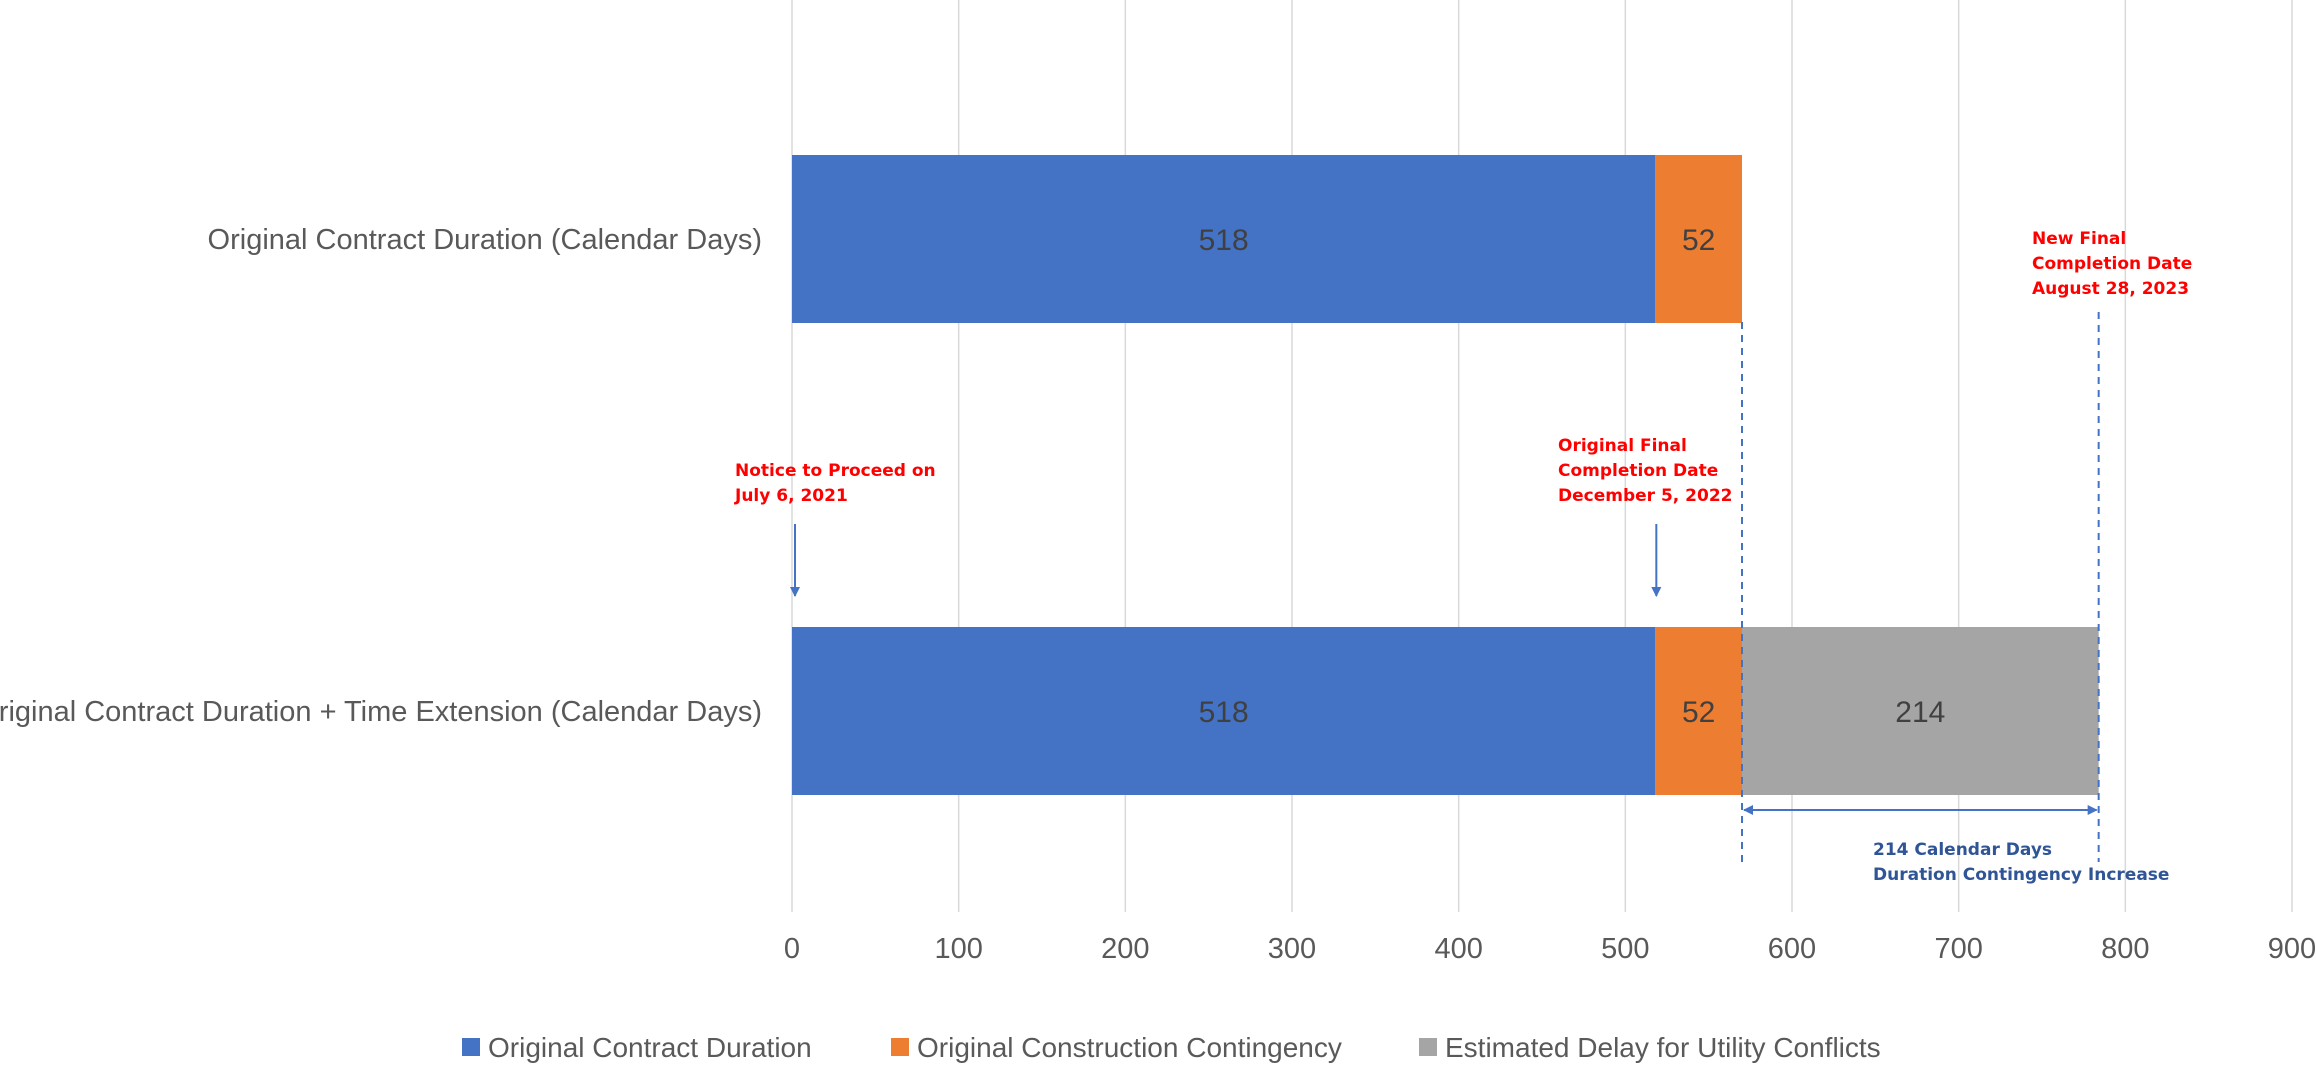 This screenshot has height=1067, width=2316. I want to click on x-tick-label: 300, so click(1292, 949).